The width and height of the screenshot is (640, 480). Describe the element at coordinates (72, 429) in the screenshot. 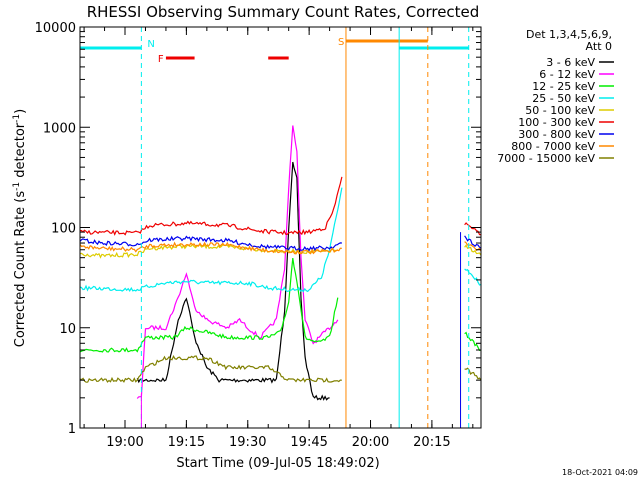

I see `y-tick-label: 1` at that location.